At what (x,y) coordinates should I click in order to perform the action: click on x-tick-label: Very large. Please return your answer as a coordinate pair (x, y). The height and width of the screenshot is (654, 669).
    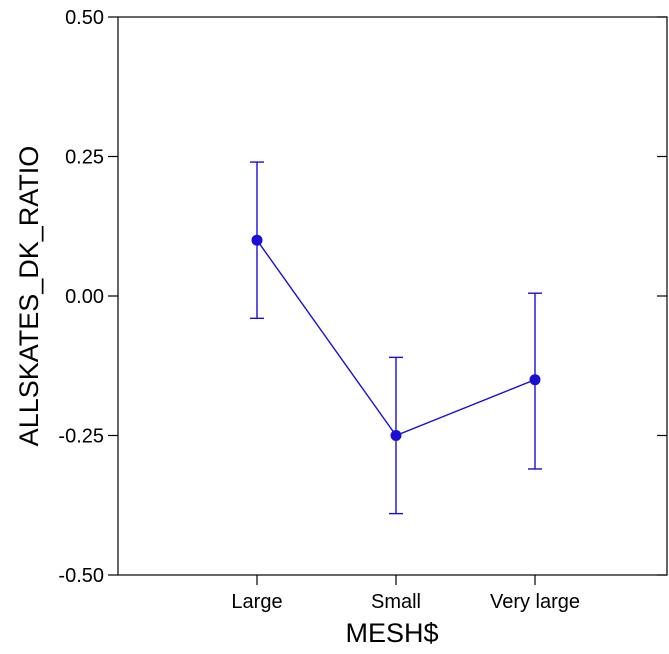
    Looking at the image, I should click on (535, 602).